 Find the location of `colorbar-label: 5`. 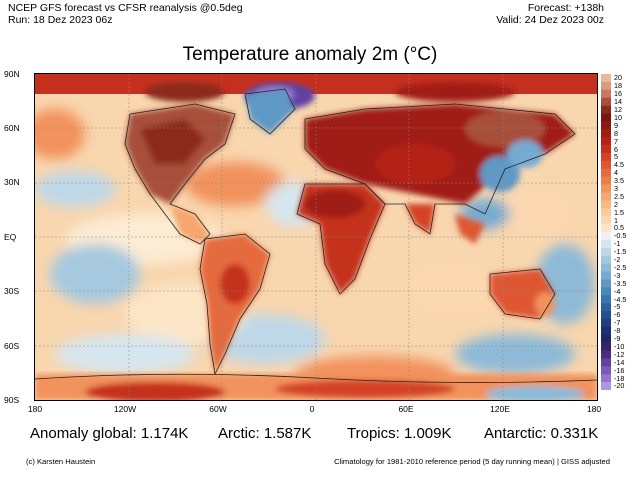

colorbar-label: 5 is located at coordinates (616, 157).